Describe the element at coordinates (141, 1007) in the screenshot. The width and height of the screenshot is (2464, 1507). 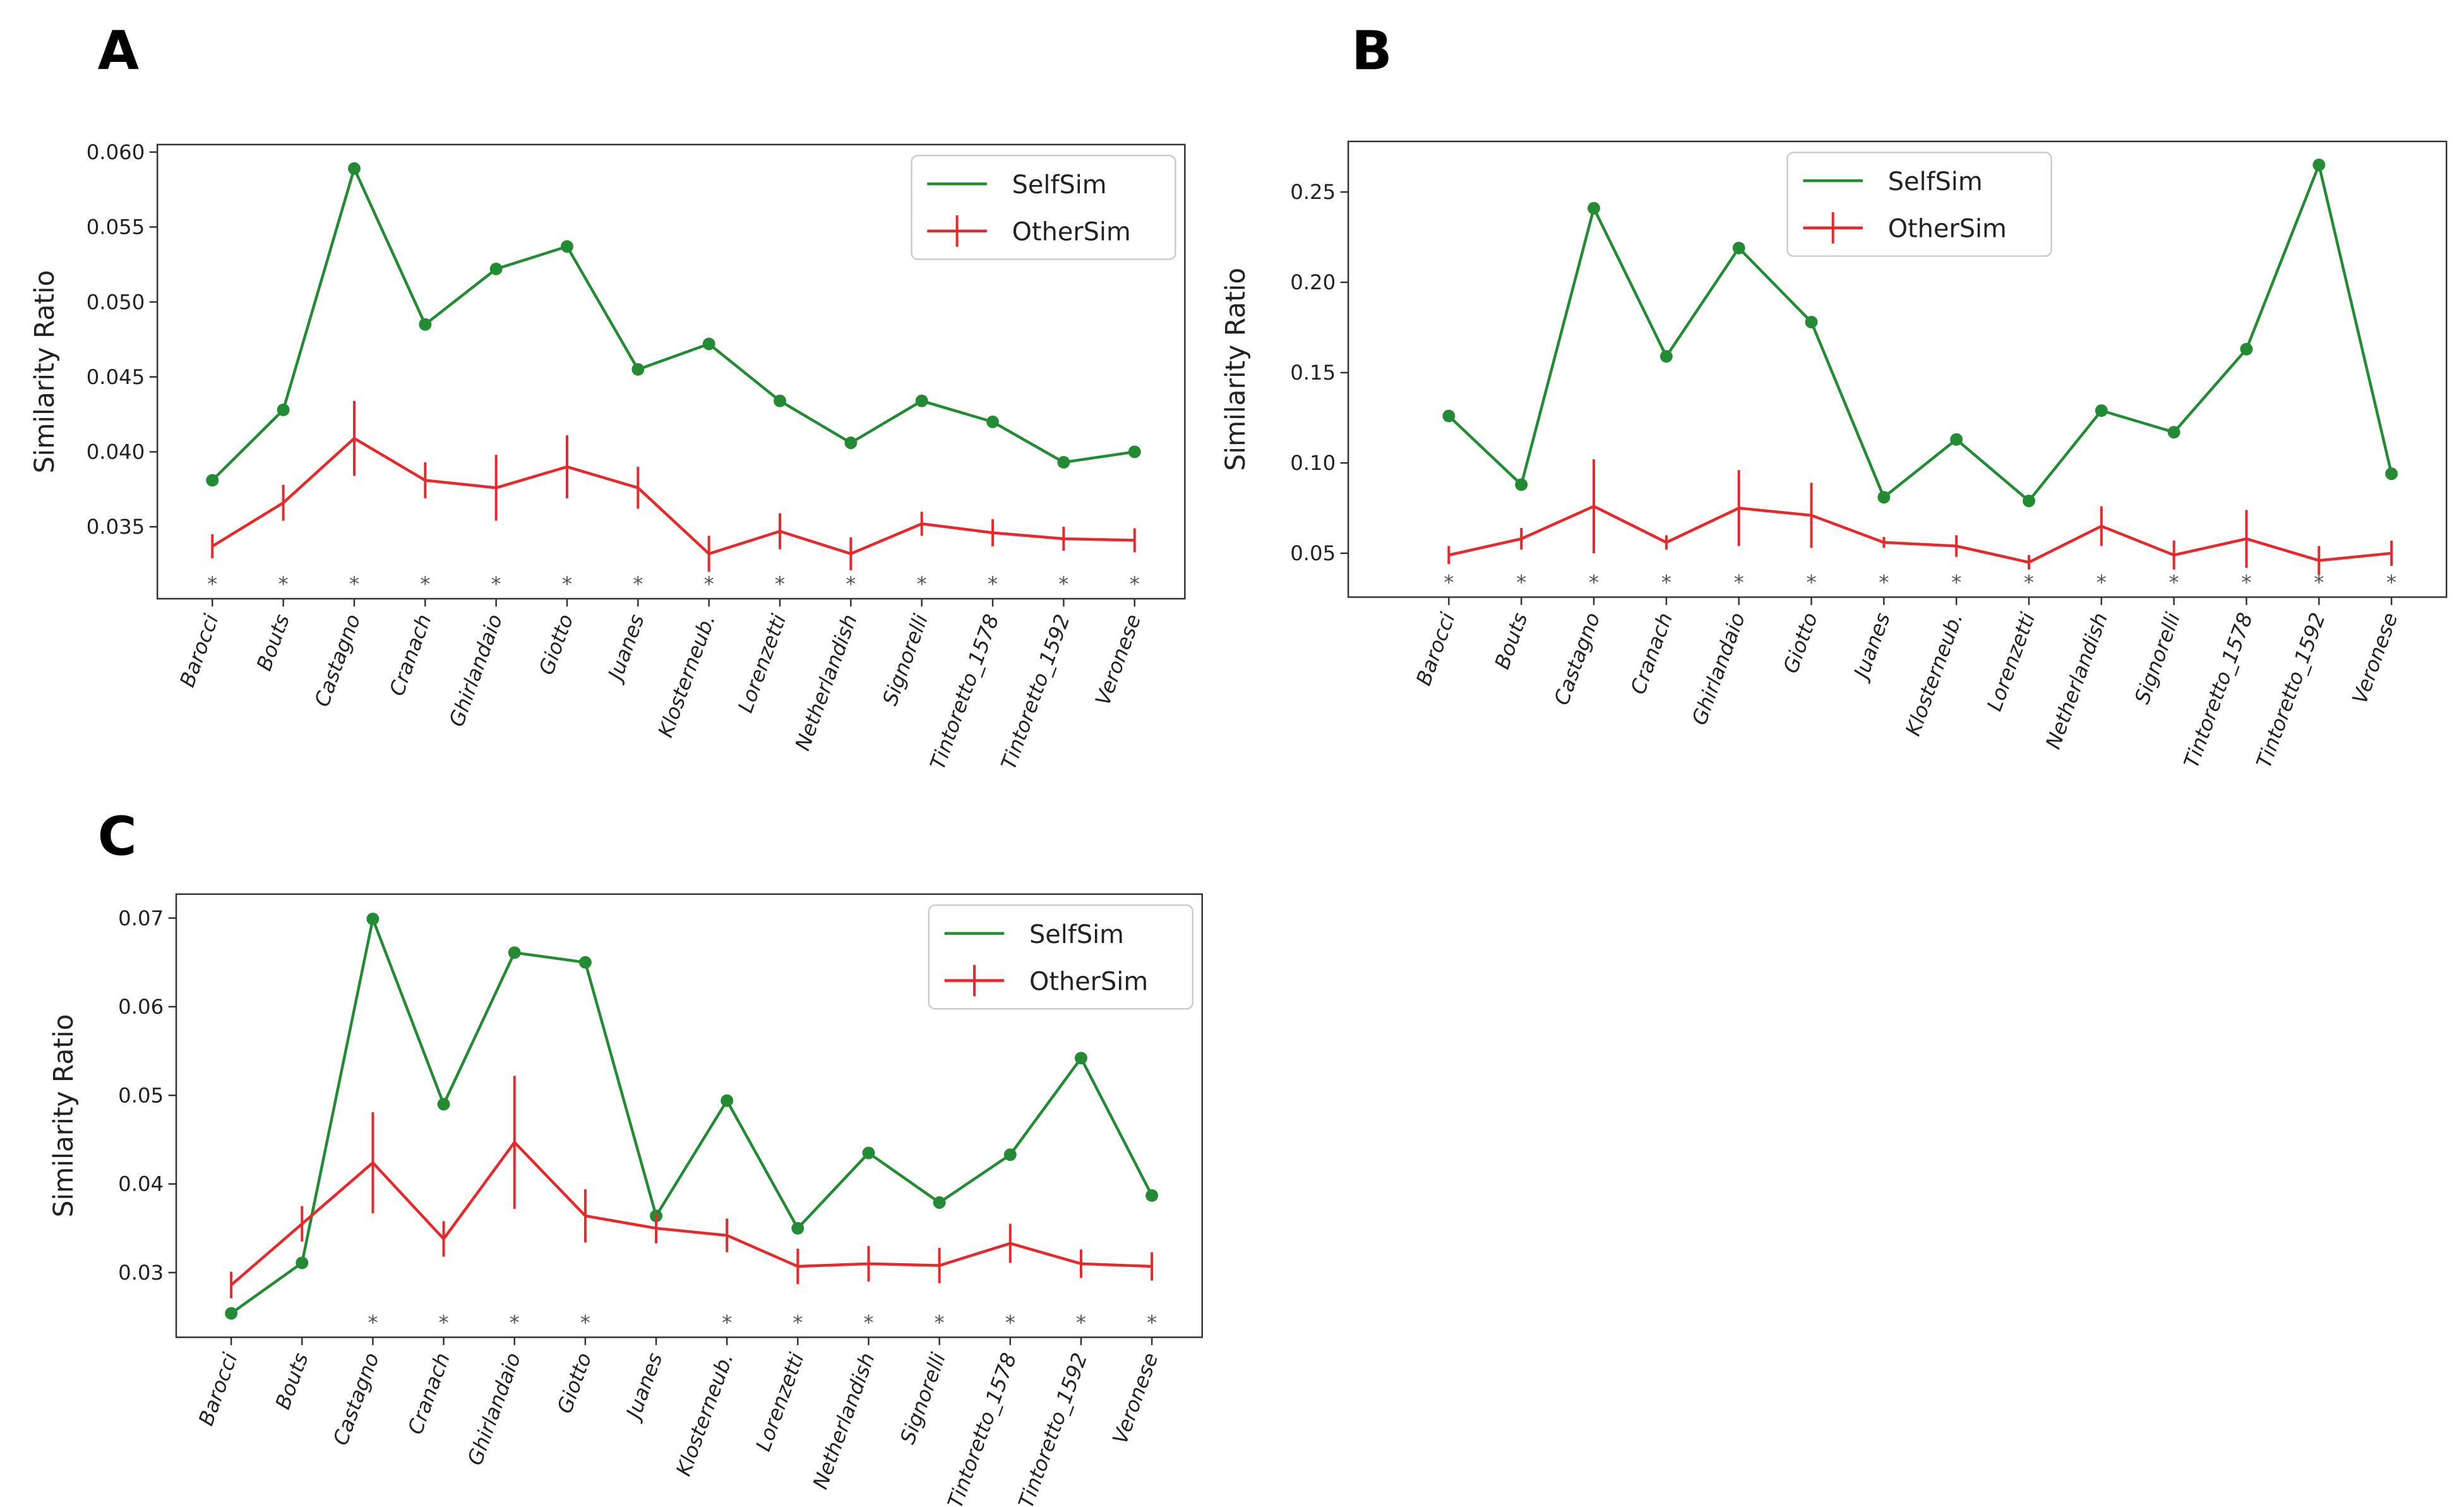
I see `y-tick-label: 0.06` at that location.